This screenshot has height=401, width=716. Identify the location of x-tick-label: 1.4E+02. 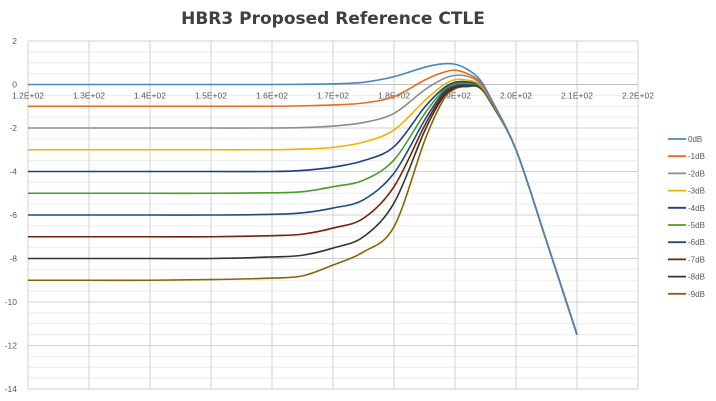
(150, 96).